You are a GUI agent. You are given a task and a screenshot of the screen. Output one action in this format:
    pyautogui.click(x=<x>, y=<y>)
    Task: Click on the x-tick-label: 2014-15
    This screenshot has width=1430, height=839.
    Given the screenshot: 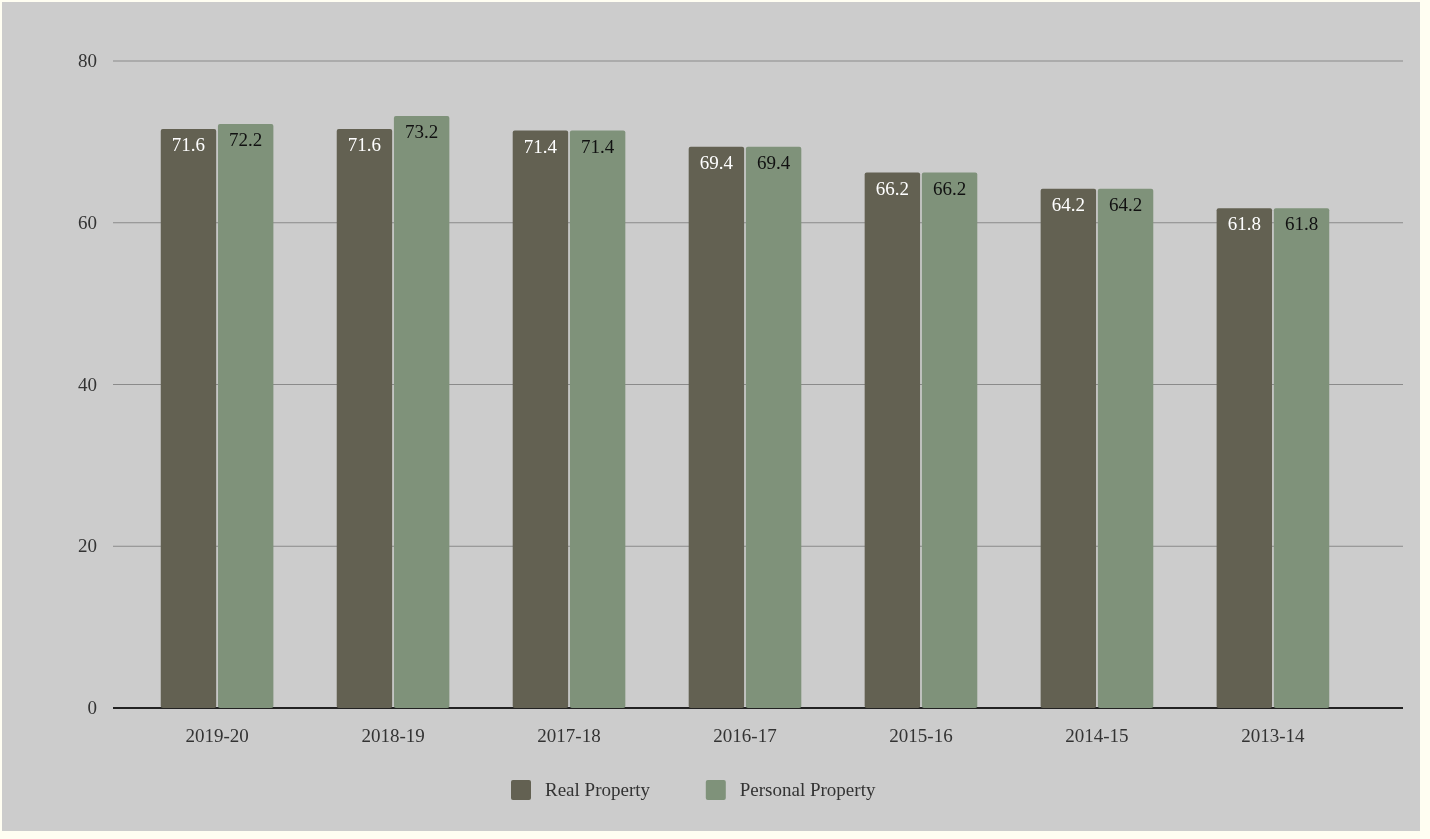 What is the action you would take?
    pyautogui.click(x=1097, y=735)
    